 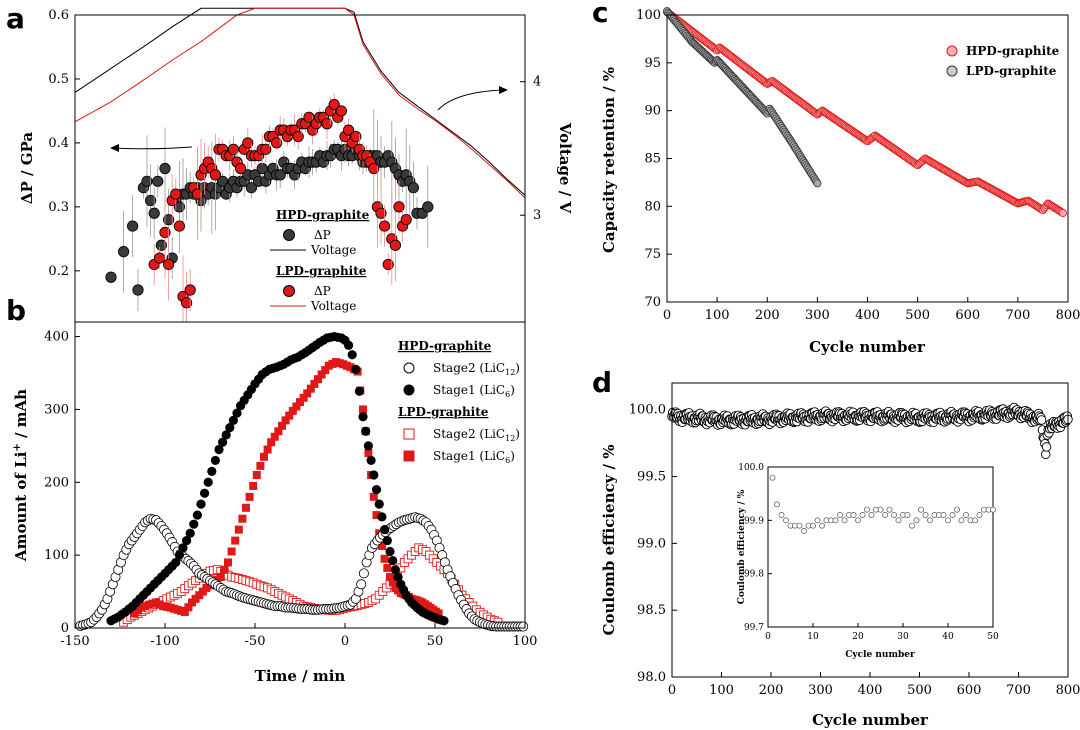 What do you see at coordinates (474, 457) in the screenshot?
I see `legend-b-lpd-stage1-label: Stage1 (LiC6)` at bounding box center [474, 457].